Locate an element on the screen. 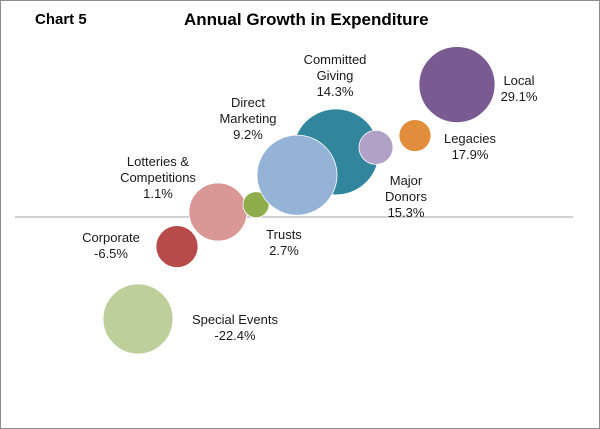 The height and width of the screenshot is (429, 600). bubble-legacies is located at coordinates (415, 135).